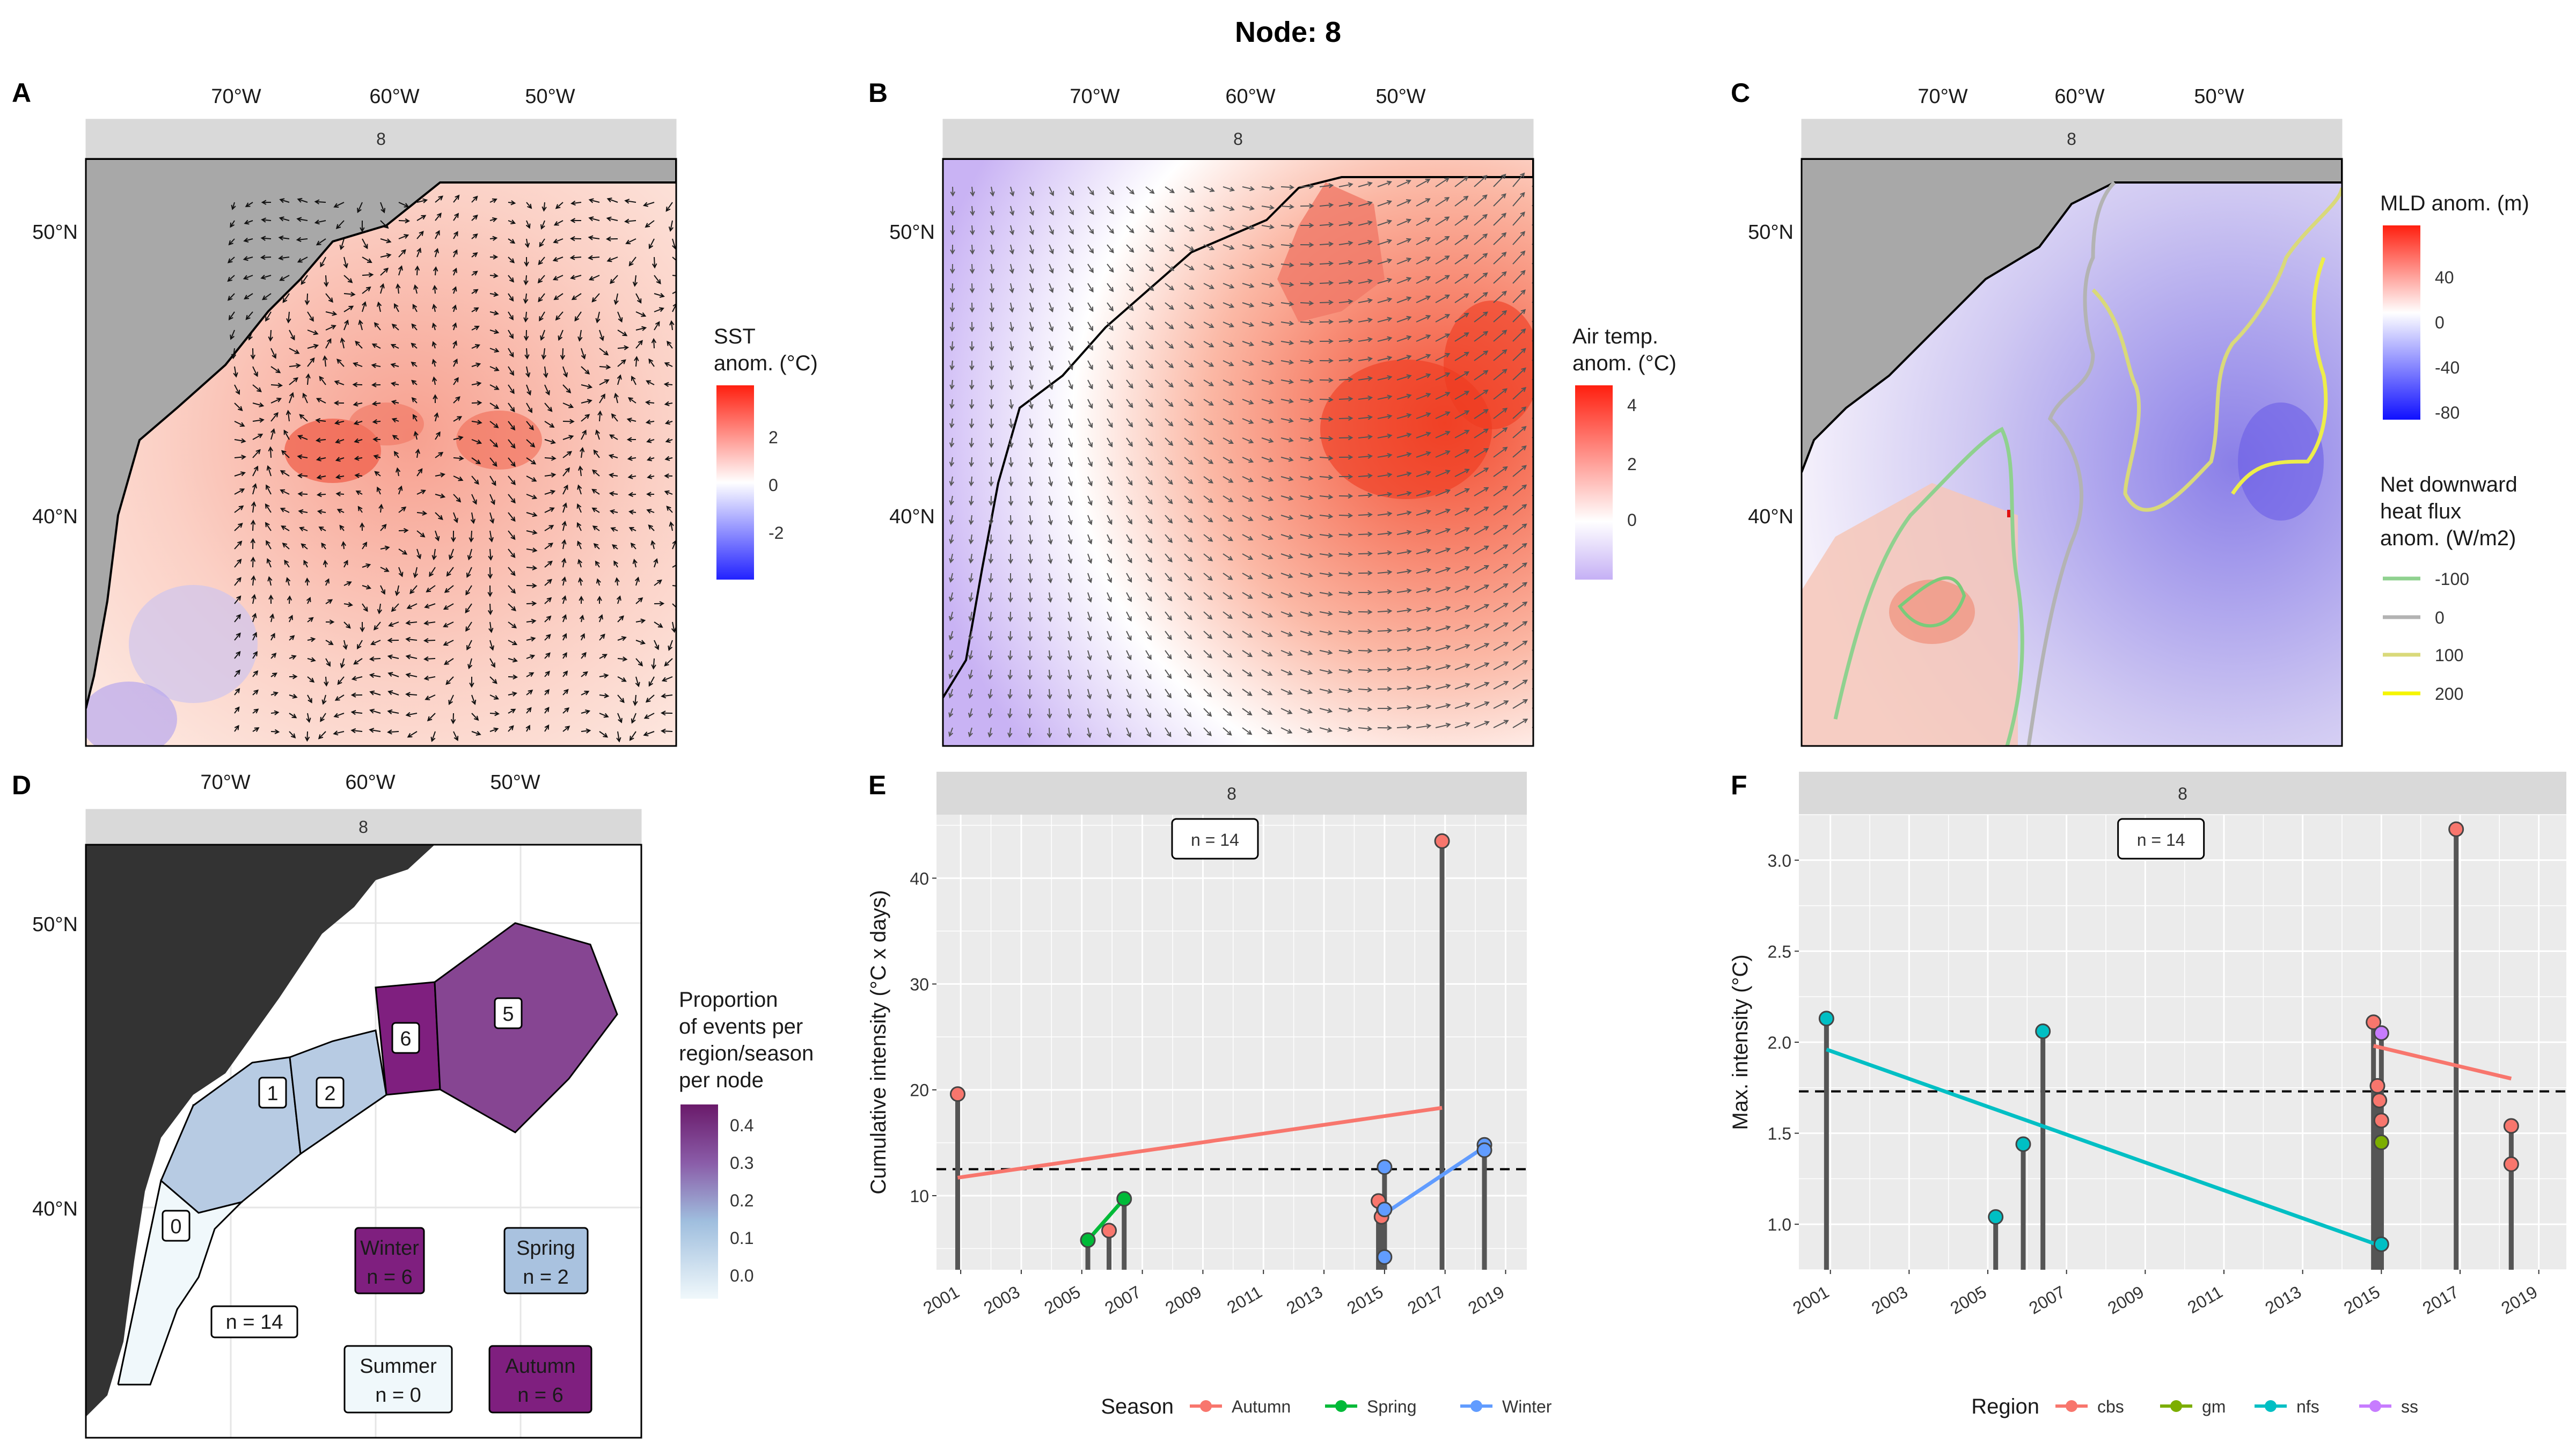 Image resolution: width=2576 pixels, height=1449 pixels. What do you see at coordinates (2161, 839) in the screenshot?
I see `count-annotation-box` at bounding box center [2161, 839].